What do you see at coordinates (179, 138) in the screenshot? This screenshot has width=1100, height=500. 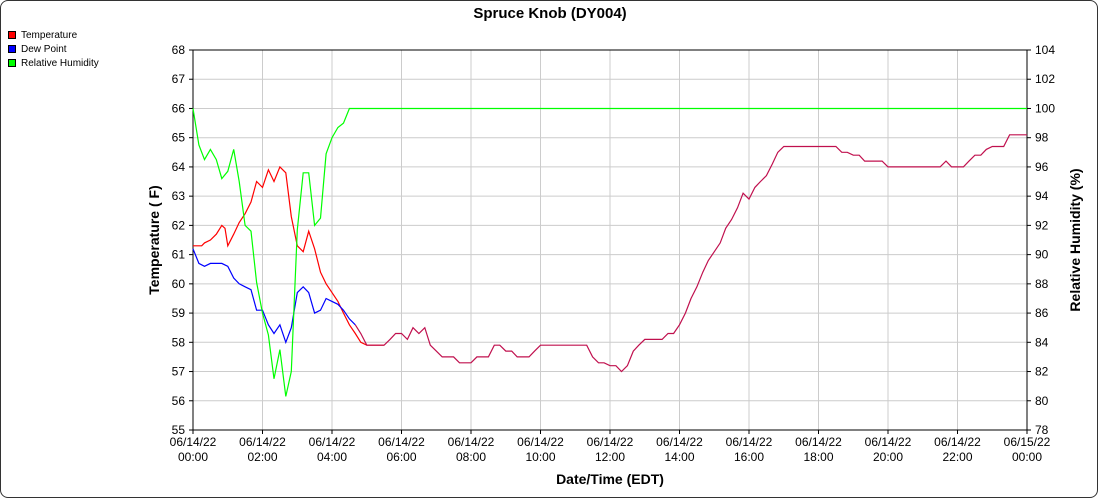 I see `y-tick-label: 65` at bounding box center [179, 138].